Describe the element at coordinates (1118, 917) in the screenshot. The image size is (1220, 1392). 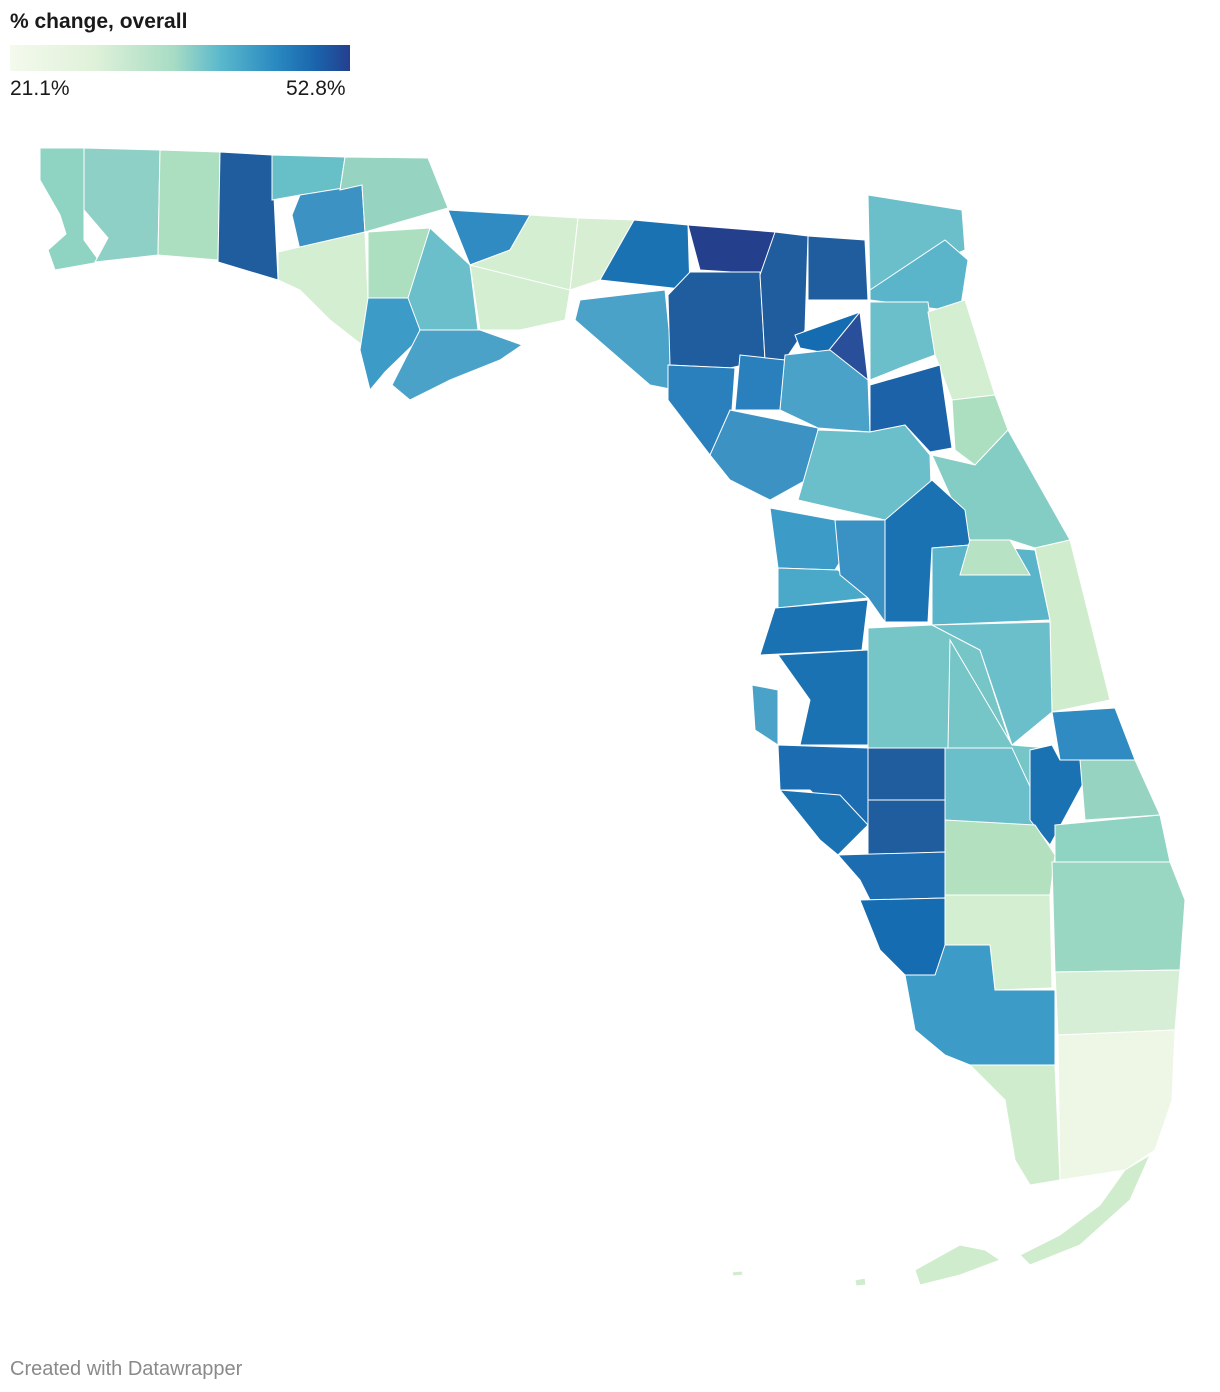
I see `county-palm-beach` at that location.